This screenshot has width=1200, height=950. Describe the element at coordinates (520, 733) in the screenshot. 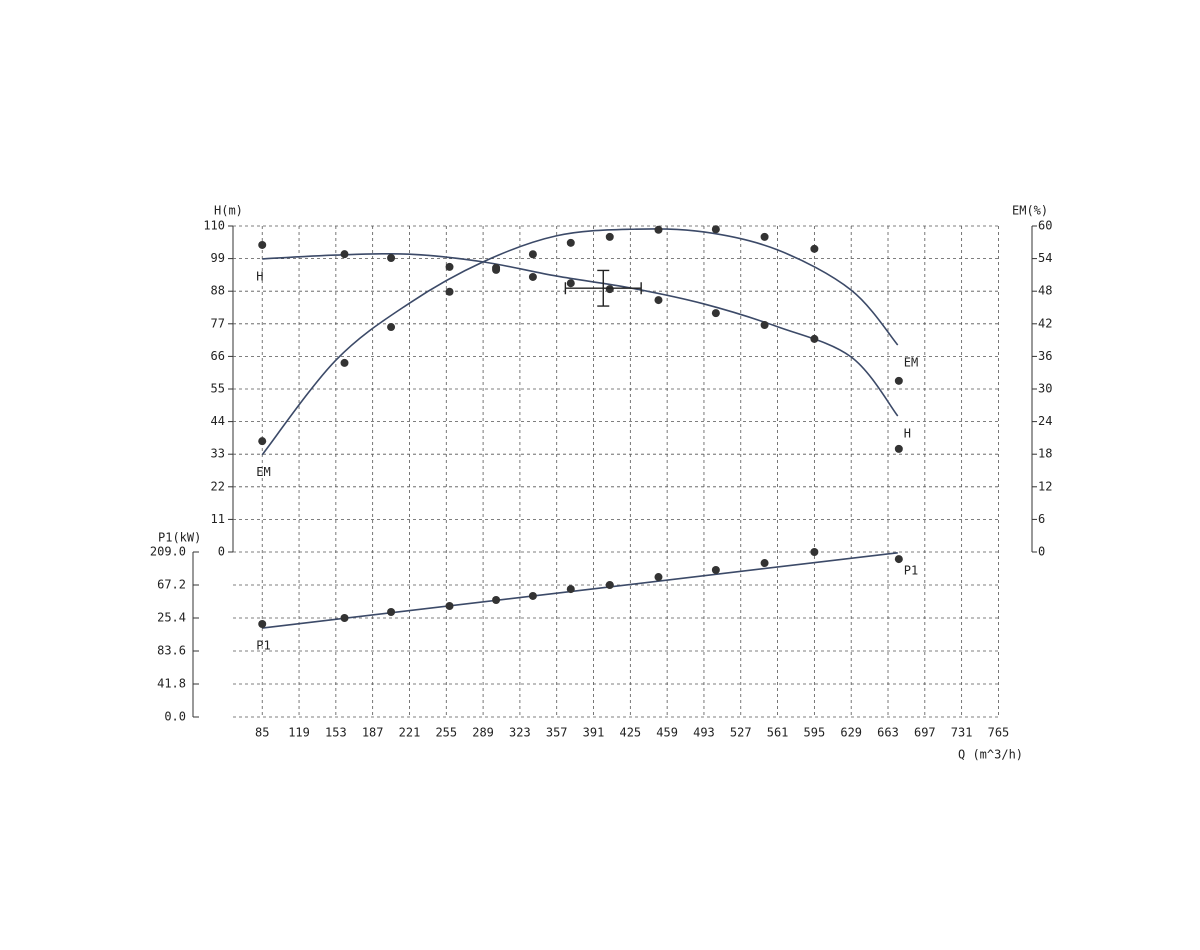

I see `x-tick-label: 323` at that location.